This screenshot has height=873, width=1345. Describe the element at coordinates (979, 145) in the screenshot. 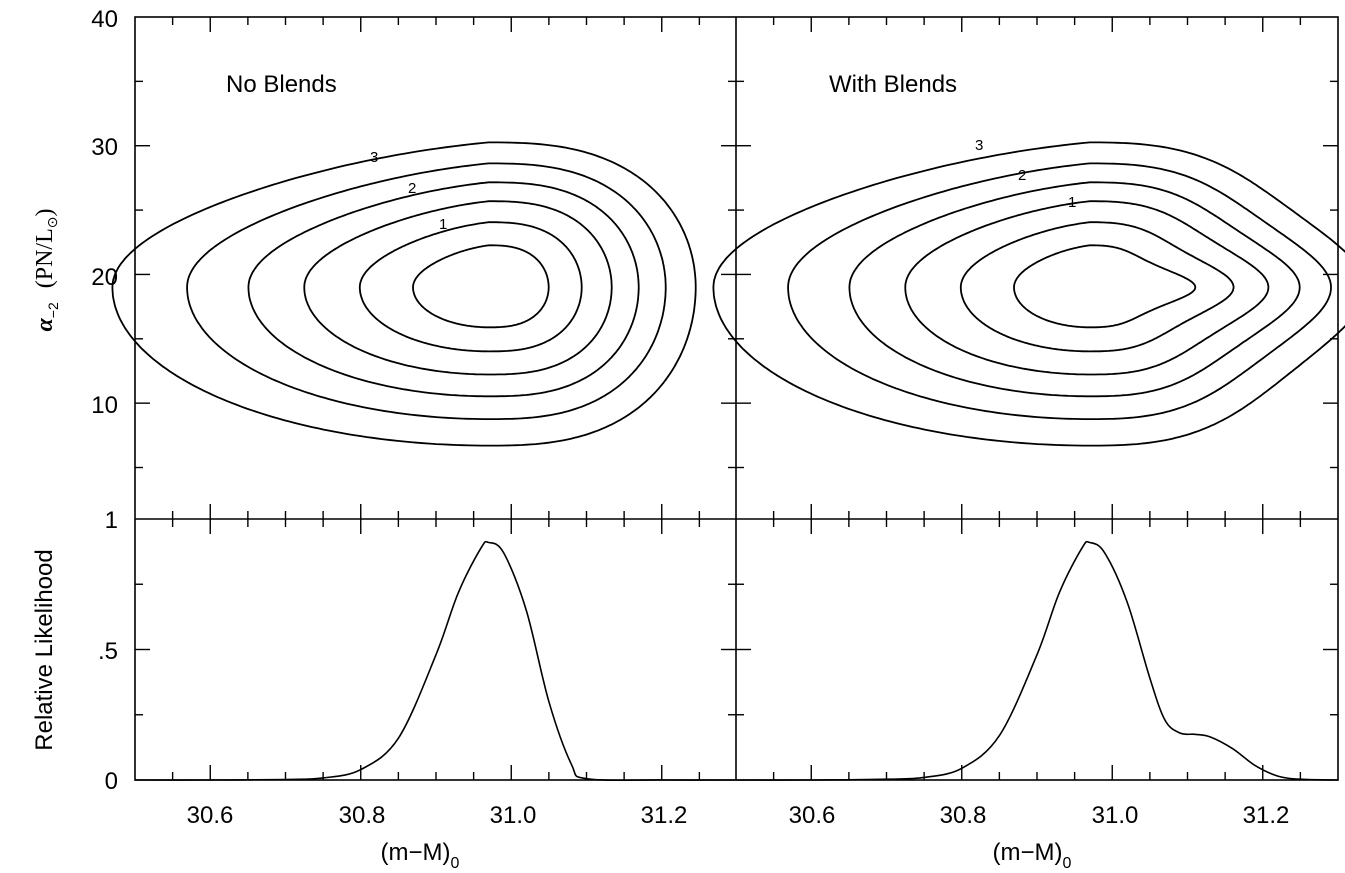

I see `contour-label-3-right: 3` at that location.